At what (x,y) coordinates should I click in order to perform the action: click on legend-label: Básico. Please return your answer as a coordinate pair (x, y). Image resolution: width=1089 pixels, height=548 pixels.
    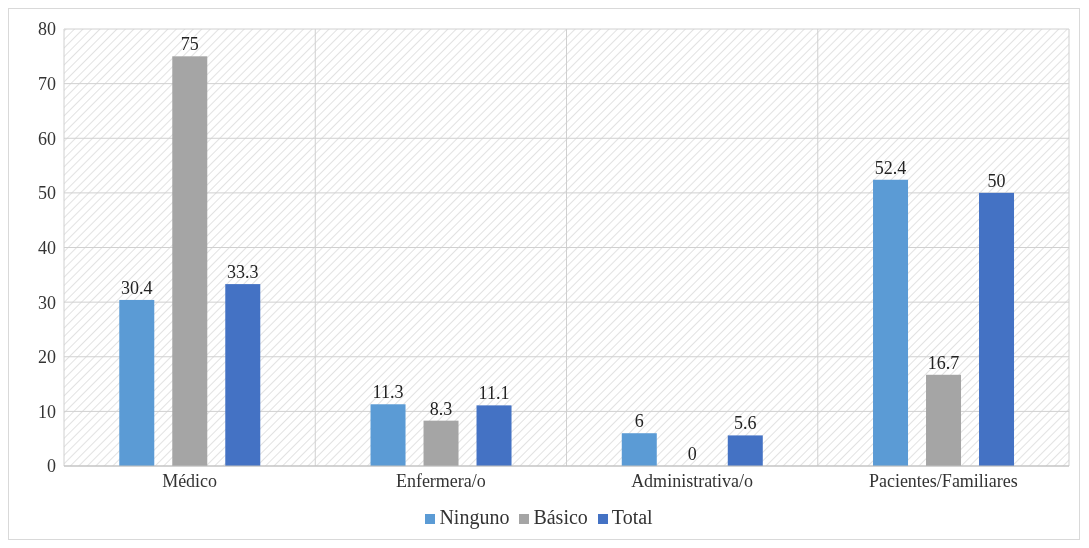
    Looking at the image, I should click on (560, 517).